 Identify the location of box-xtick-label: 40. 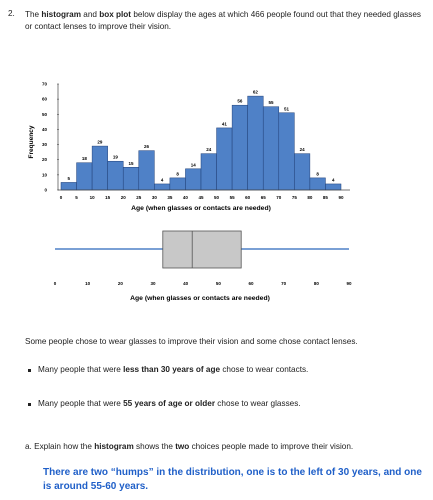
(186, 283).